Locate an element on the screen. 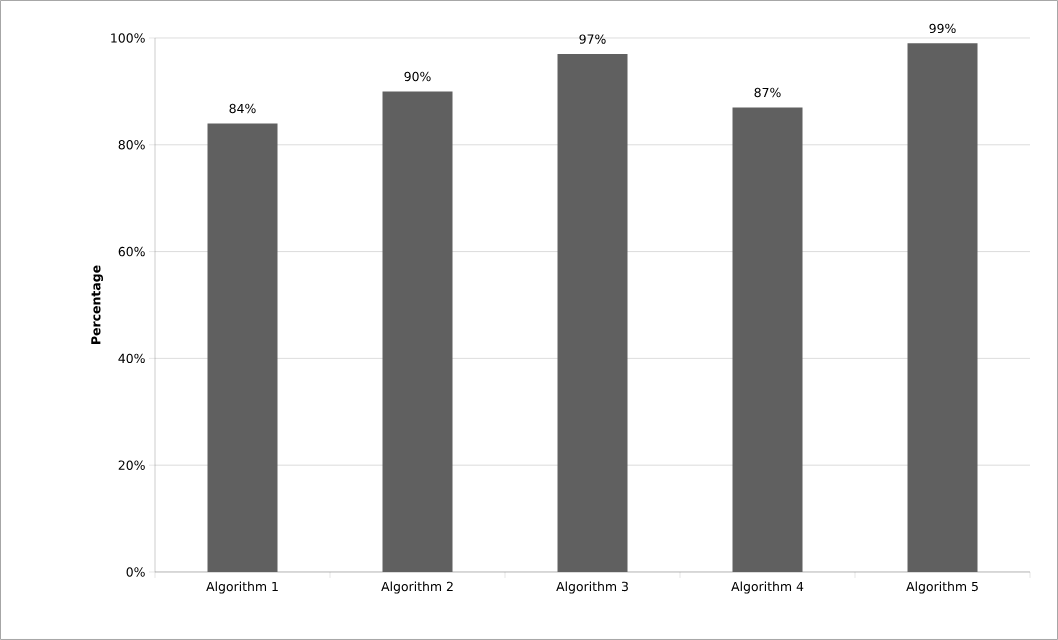 This screenshot has width=1058, height=640. data-label: 87% is located at coordinates (767, 92).